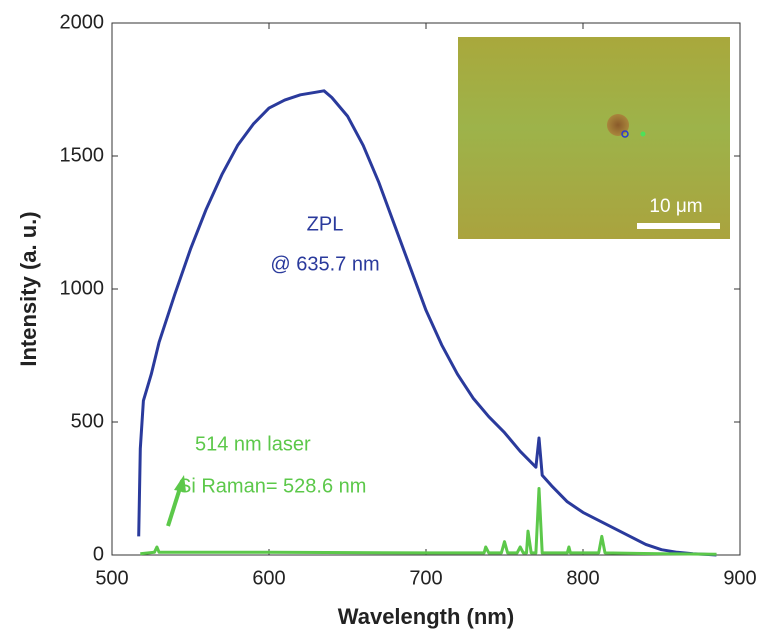 Image resolution: width=768 pixels, height=633 pixels. Describe the element at coordinates (428, 521) in the screenshot. I see `line` at that location.